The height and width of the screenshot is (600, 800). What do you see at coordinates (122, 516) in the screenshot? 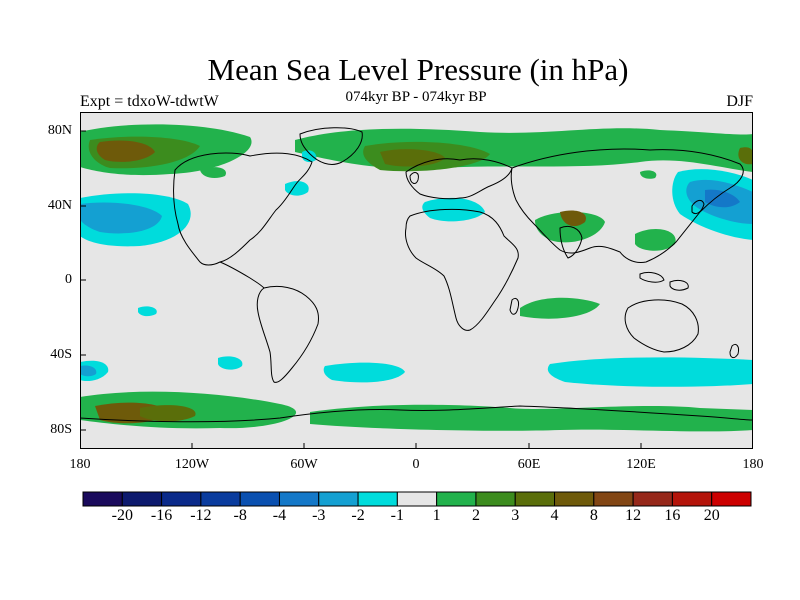
I see `colorbar-label: -20` at bounding box center [122, 516].